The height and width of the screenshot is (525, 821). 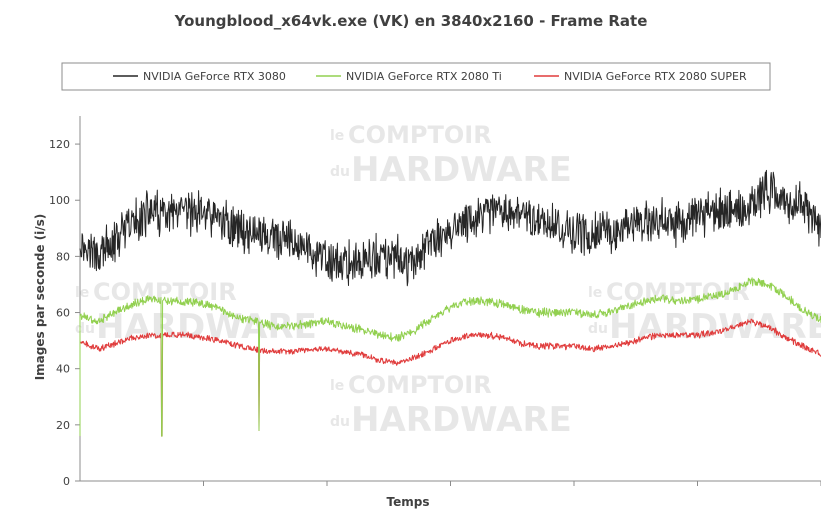 What do you see at coordinates (63, 425) in the screenshot?
I see `y-tick-label: 20` at bounding box center [63, 425].